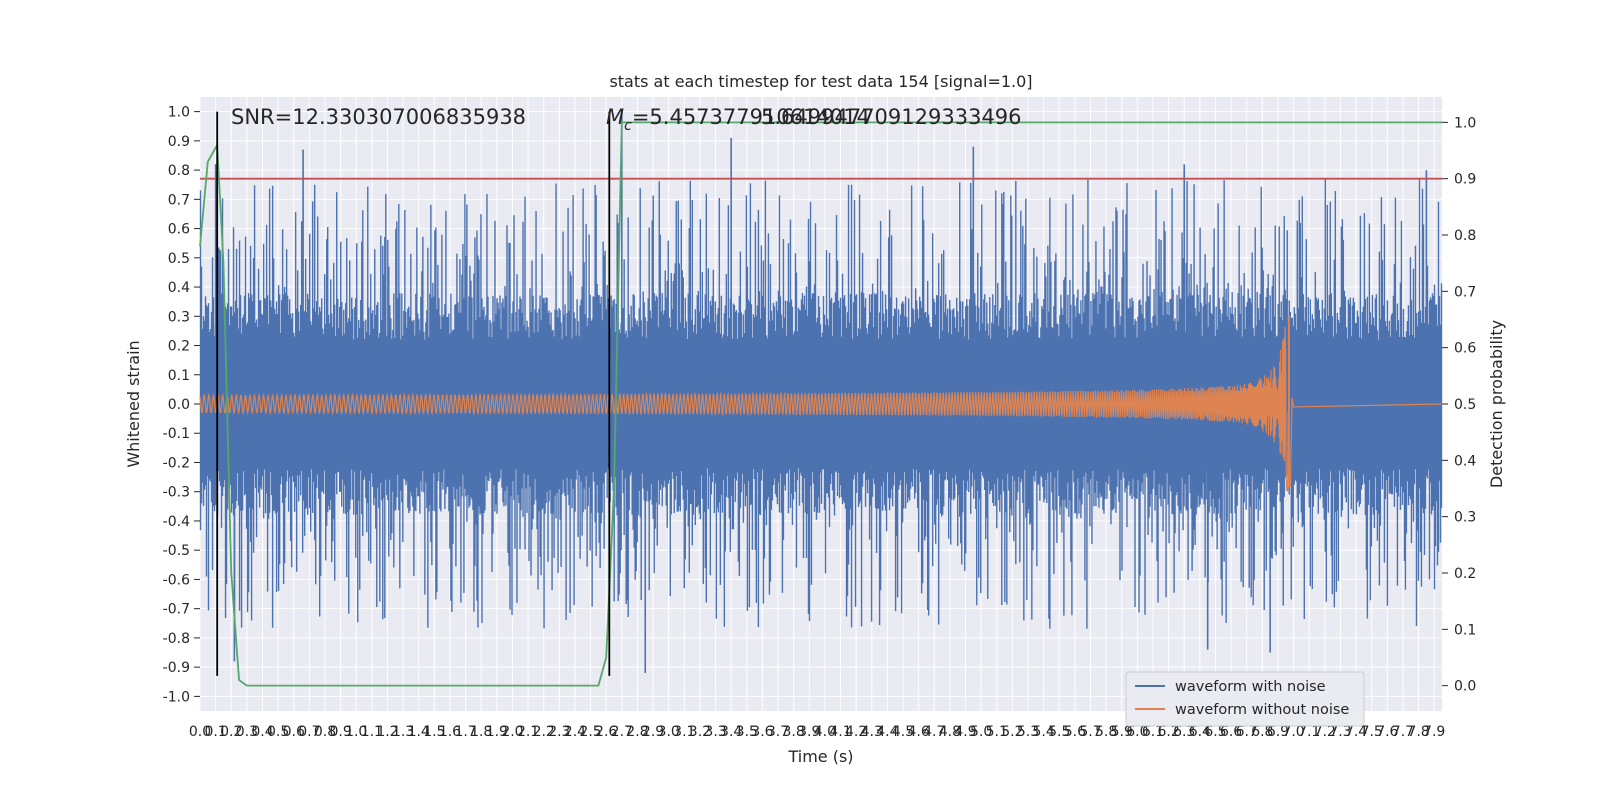 The image size is (1600, 800). What do you see at coordinates (1106, 732) in the screenshot?
I see `x-tick-label: 5.8` at bounding box center [1106, 732].